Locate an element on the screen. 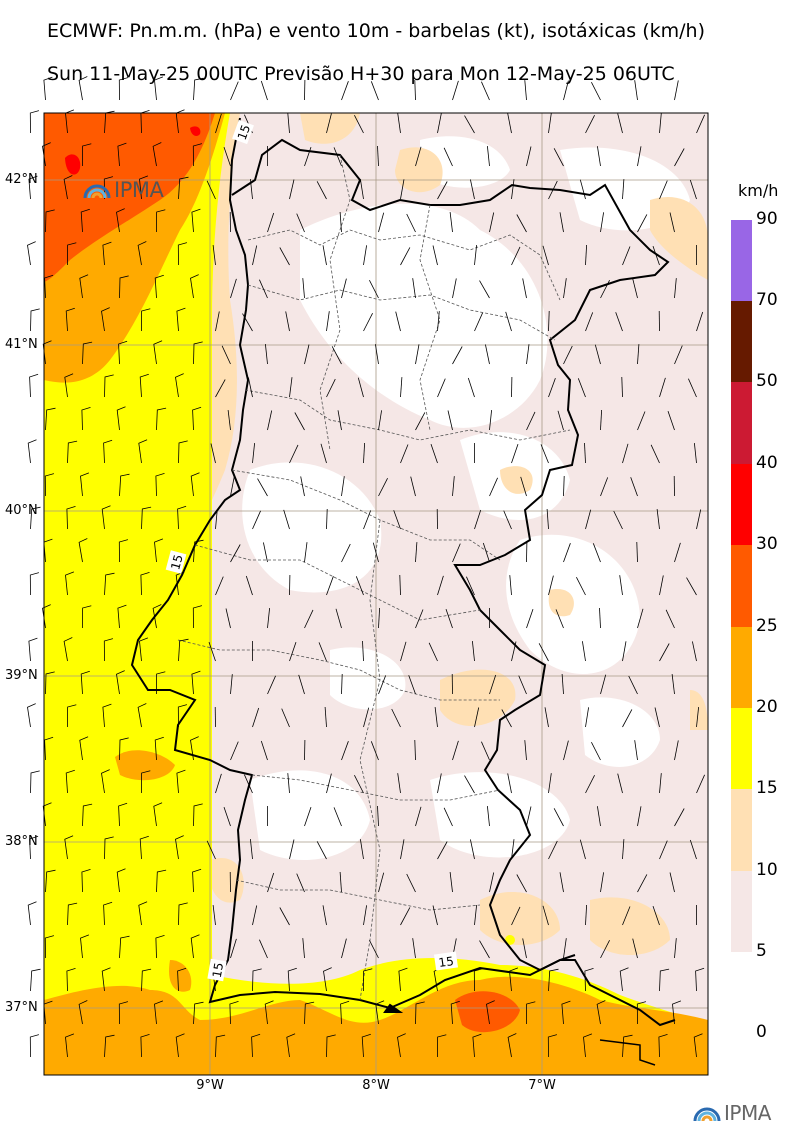 The width and height of the screenshot is (800, 1131). lon-label: 8°W is located at coordinates (376, 1085).